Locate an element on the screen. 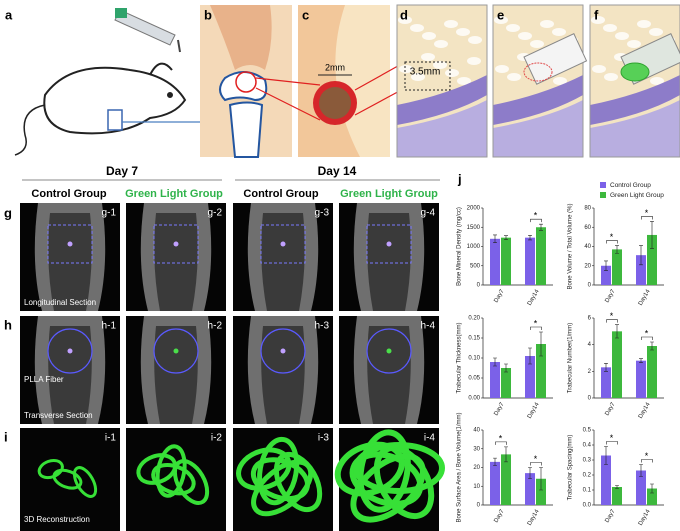 This screenshot has width=680, height=531. drill-hole is located at coordinates (427, 76).